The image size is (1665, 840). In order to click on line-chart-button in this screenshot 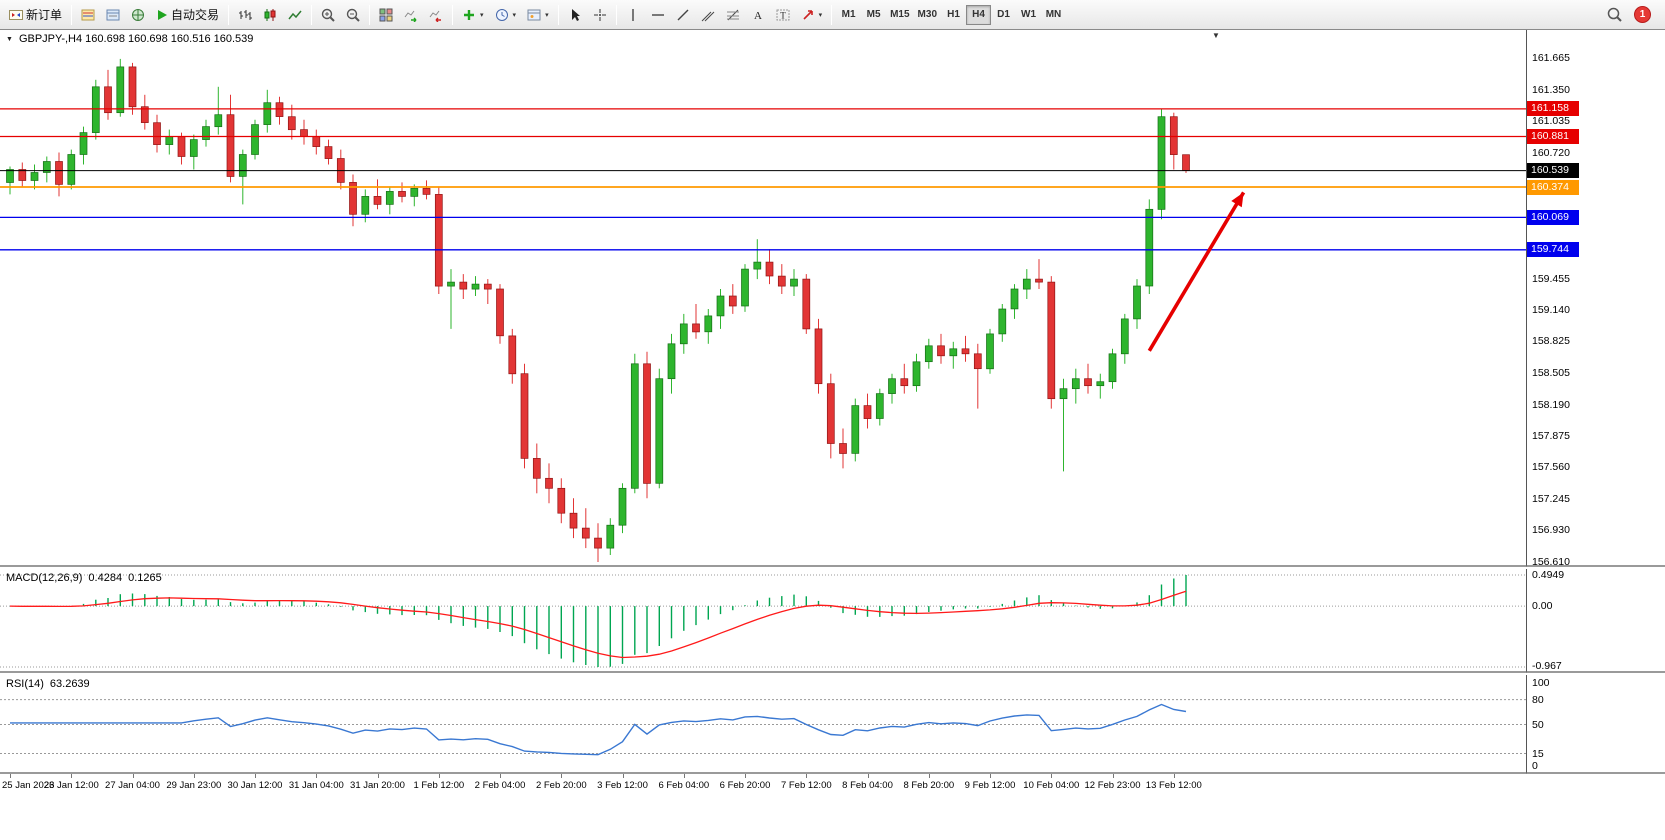, I will do `click(295, 15)`.